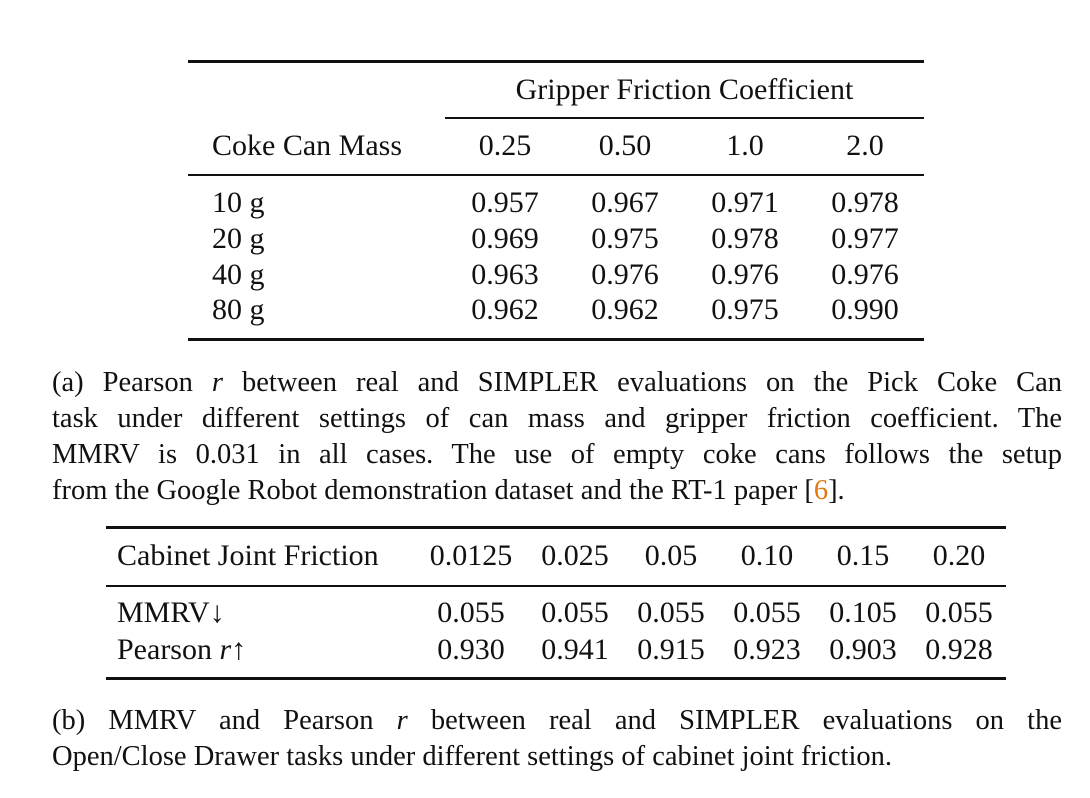 This screenshot has height=798, width=1090. Describe the element at coordinates (238, 238) in the screenshot. I see `table-a-row-label: 20 g` at that location.